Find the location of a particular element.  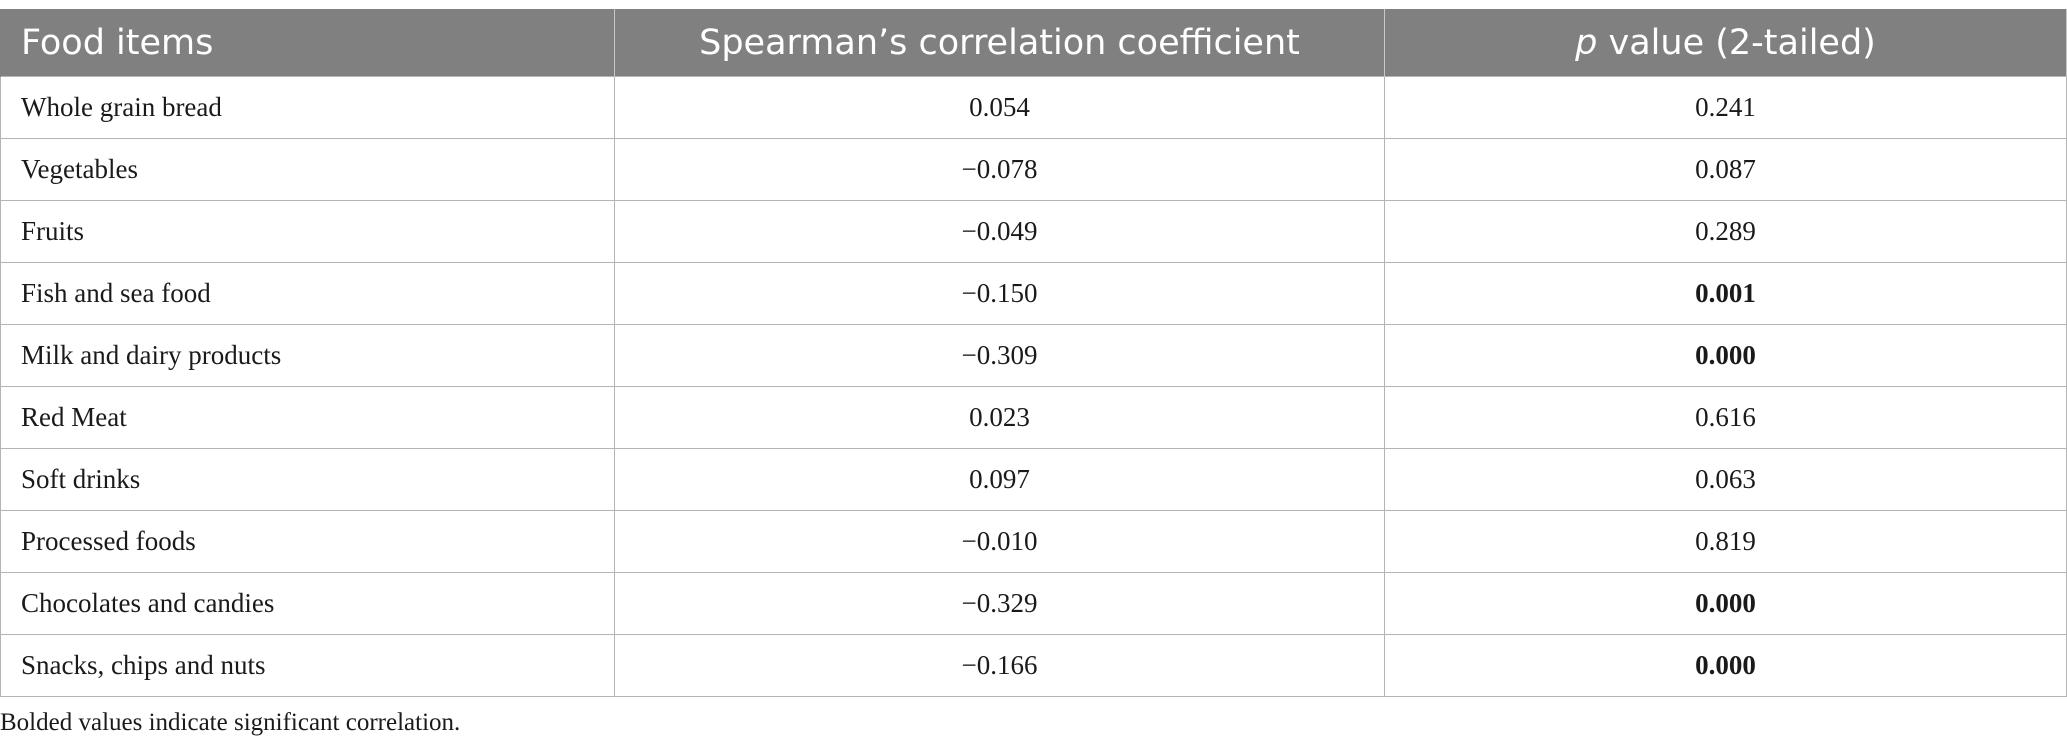

p-value-cell: 0.241 is located at coordinates (1725, 107).